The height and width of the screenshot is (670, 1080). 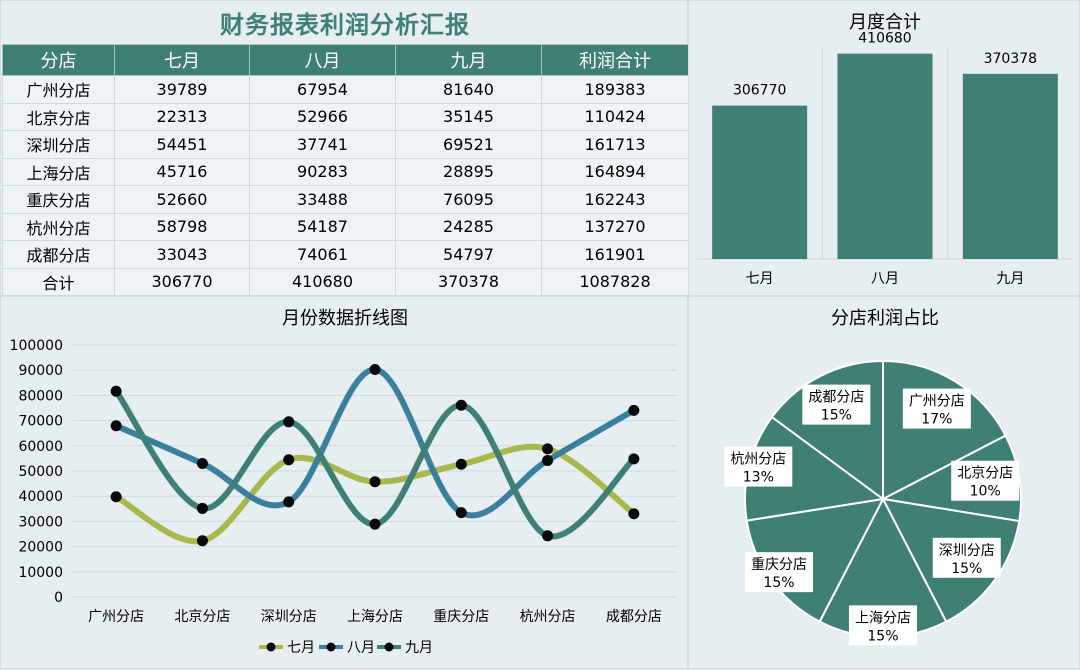 What do you see at coordinates (615, 60) in the screenshot?
I see `column-header: 利润合计` at bounding box center [615, 60].